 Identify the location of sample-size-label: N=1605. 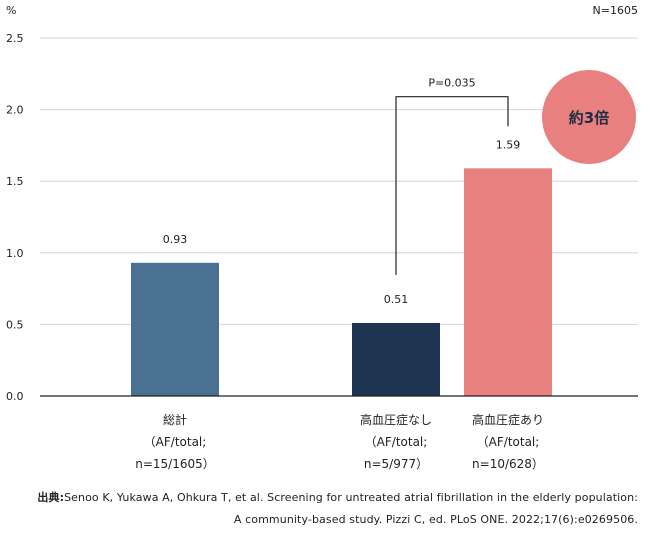
(615, 10).